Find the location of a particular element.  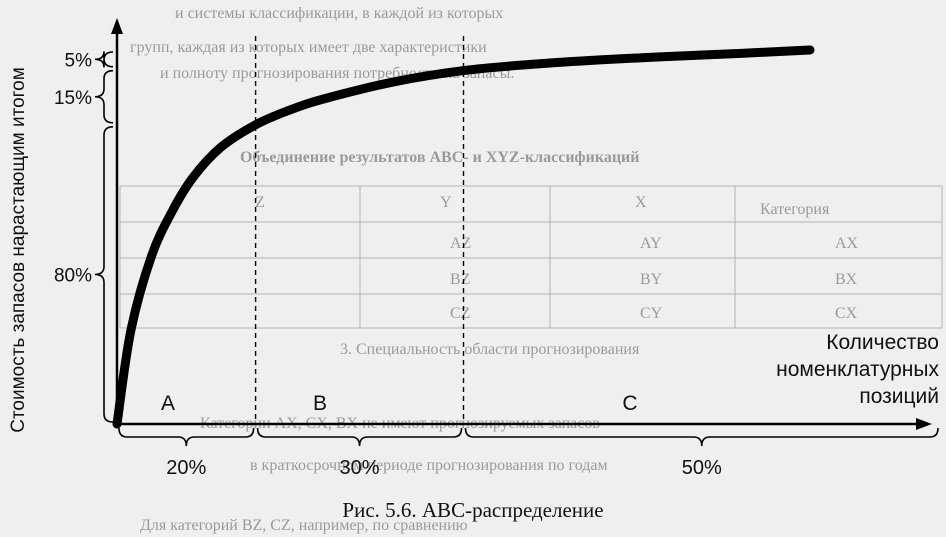

y-bracket-label: 15% is located at coordinates (73, 98).